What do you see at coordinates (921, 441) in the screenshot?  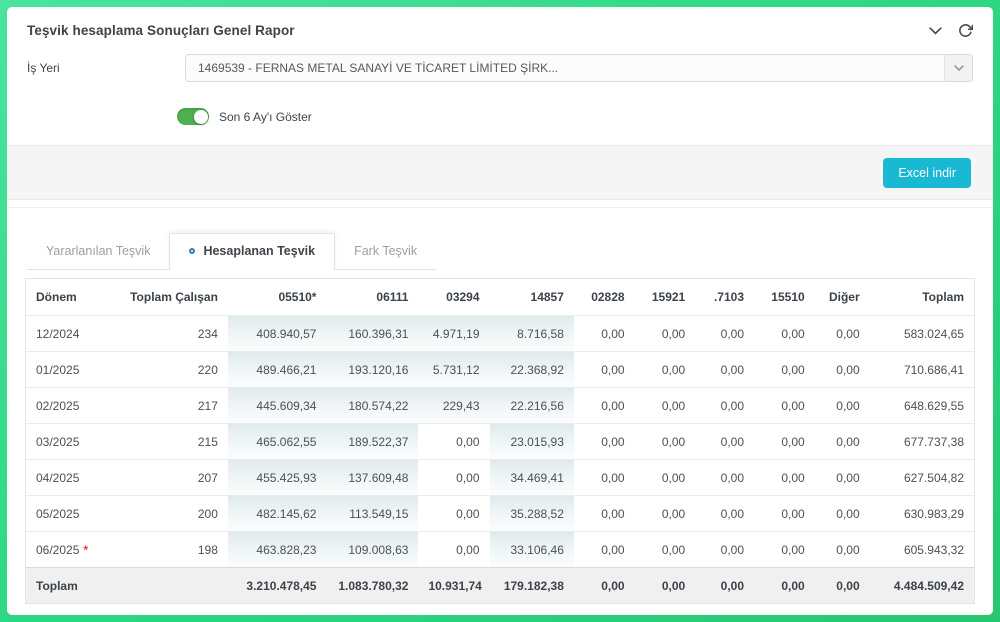 I see `table-cell: 677.737,38` at bounding box center [921, 441].